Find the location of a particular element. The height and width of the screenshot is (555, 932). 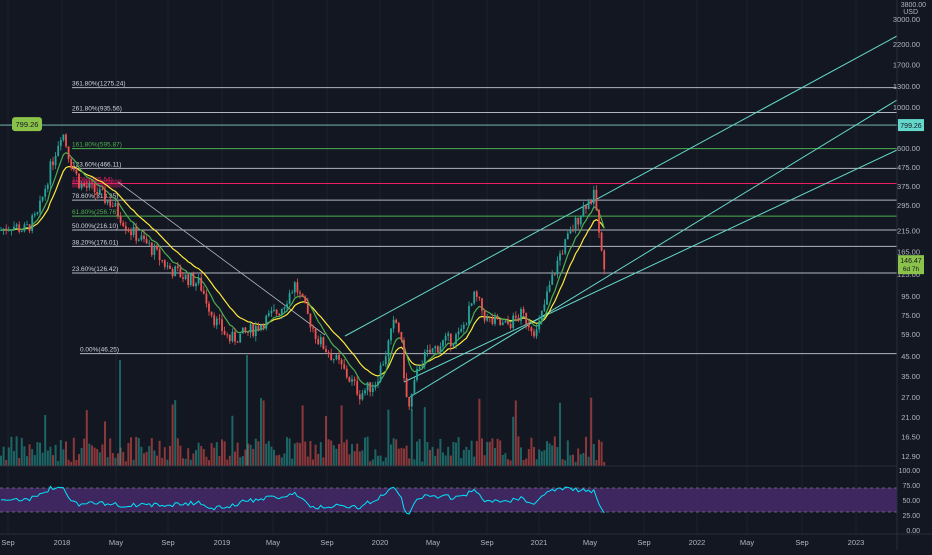

rsi-tick-label: 25.00 is located at coordinates (911, 516).